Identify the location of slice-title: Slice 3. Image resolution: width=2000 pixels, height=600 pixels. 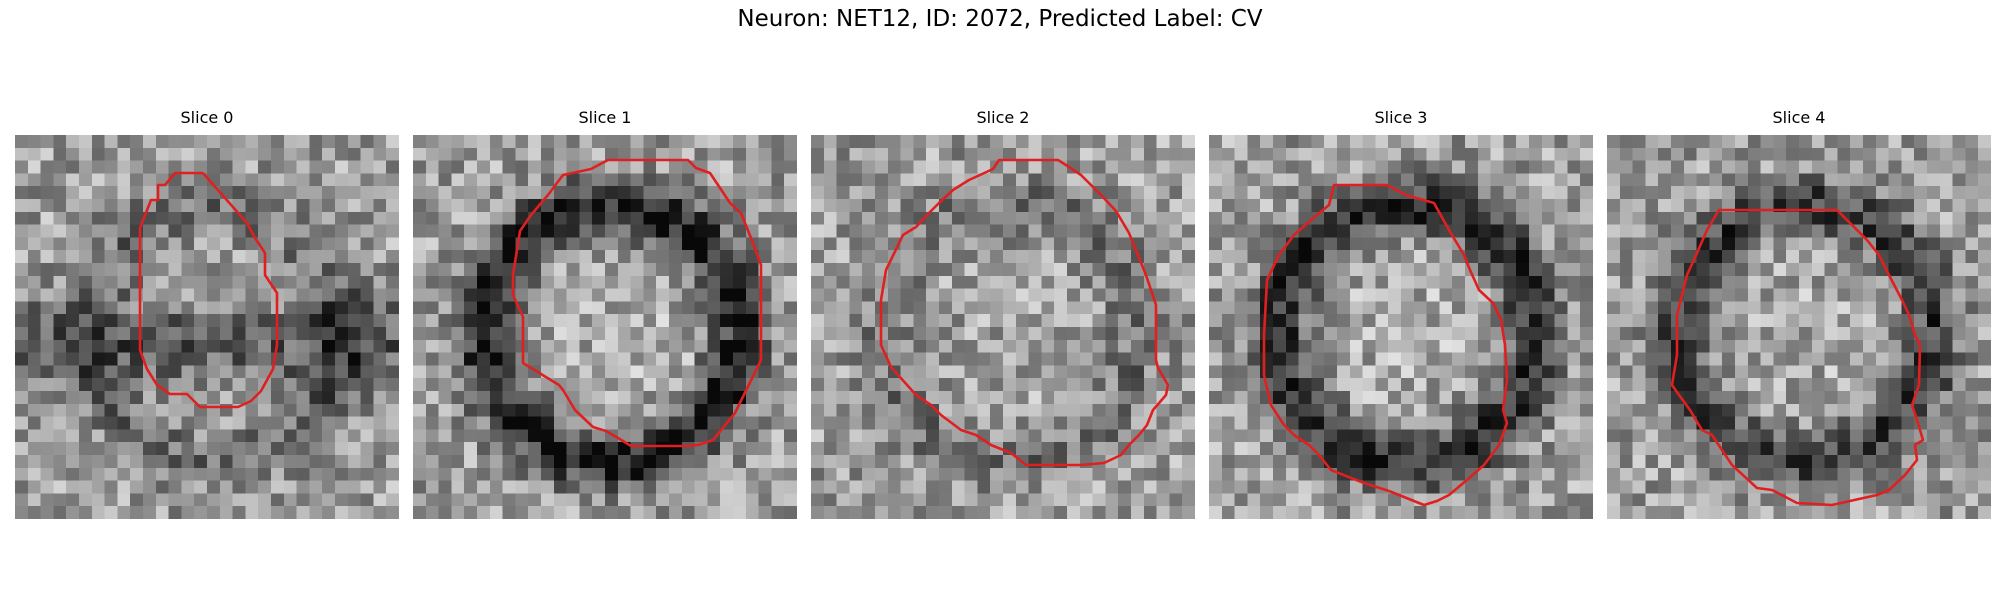
(1401, 118).